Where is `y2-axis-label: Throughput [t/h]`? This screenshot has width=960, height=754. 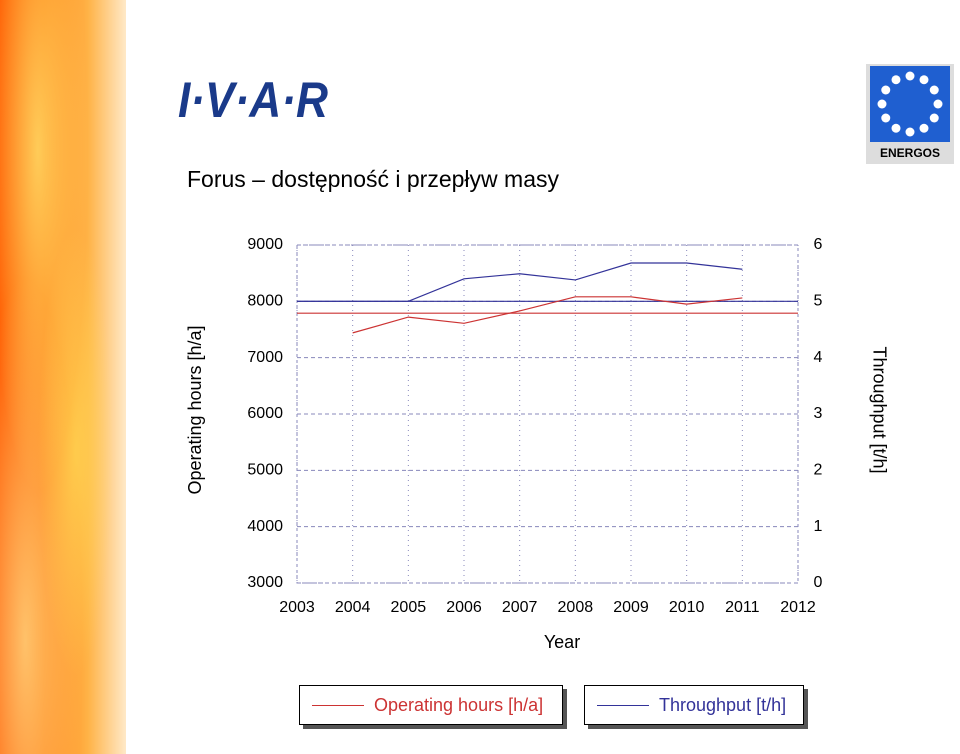 y2-axis-label: Throughput [t/h] is located at coordinates (879, 409).